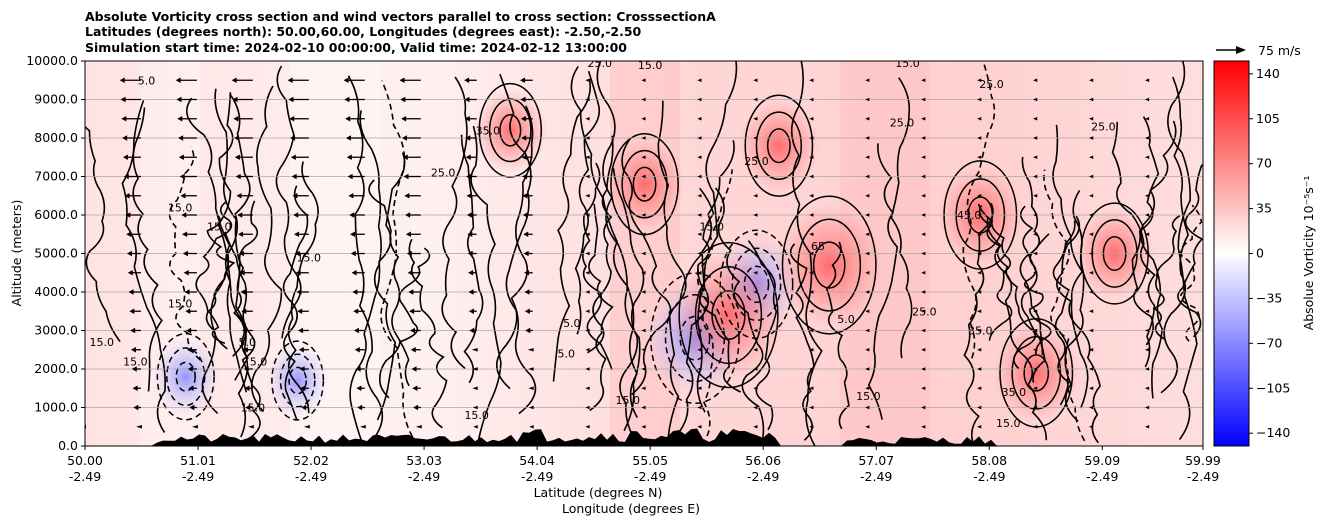 The height and width of the screenshot is (526, 1332). What do you see at coordinates (1279, 50) in the screenshot?
I see `quiver-key-label: 75 m/s` at bounding box center [1279, 50].